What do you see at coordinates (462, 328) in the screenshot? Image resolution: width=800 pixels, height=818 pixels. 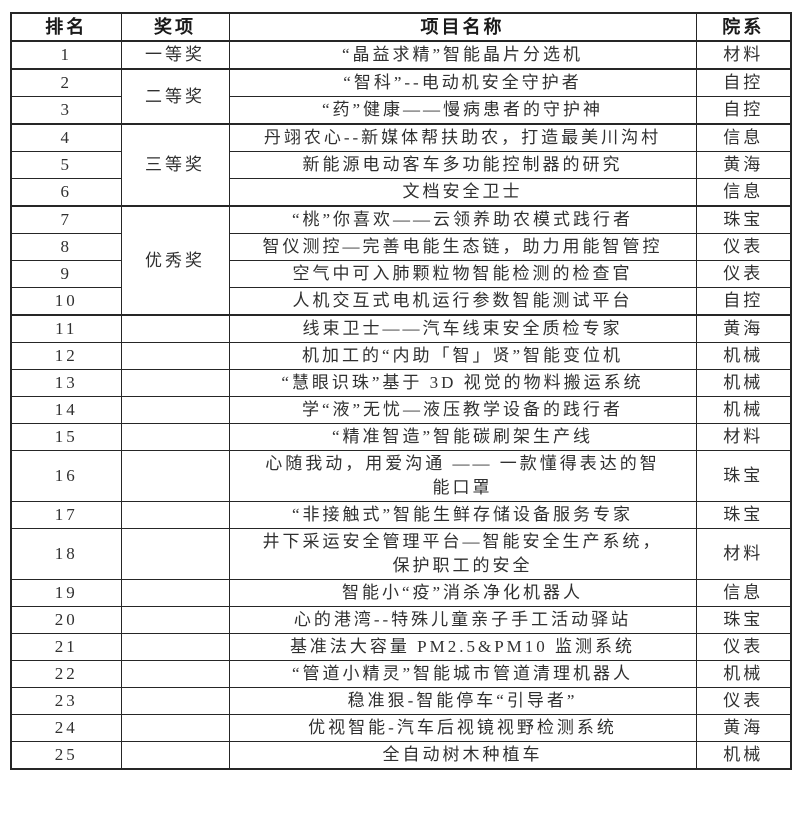 I see `project-cell: 线束卫士——汽车线束安全质检专家` at bounding box center [462, 328].